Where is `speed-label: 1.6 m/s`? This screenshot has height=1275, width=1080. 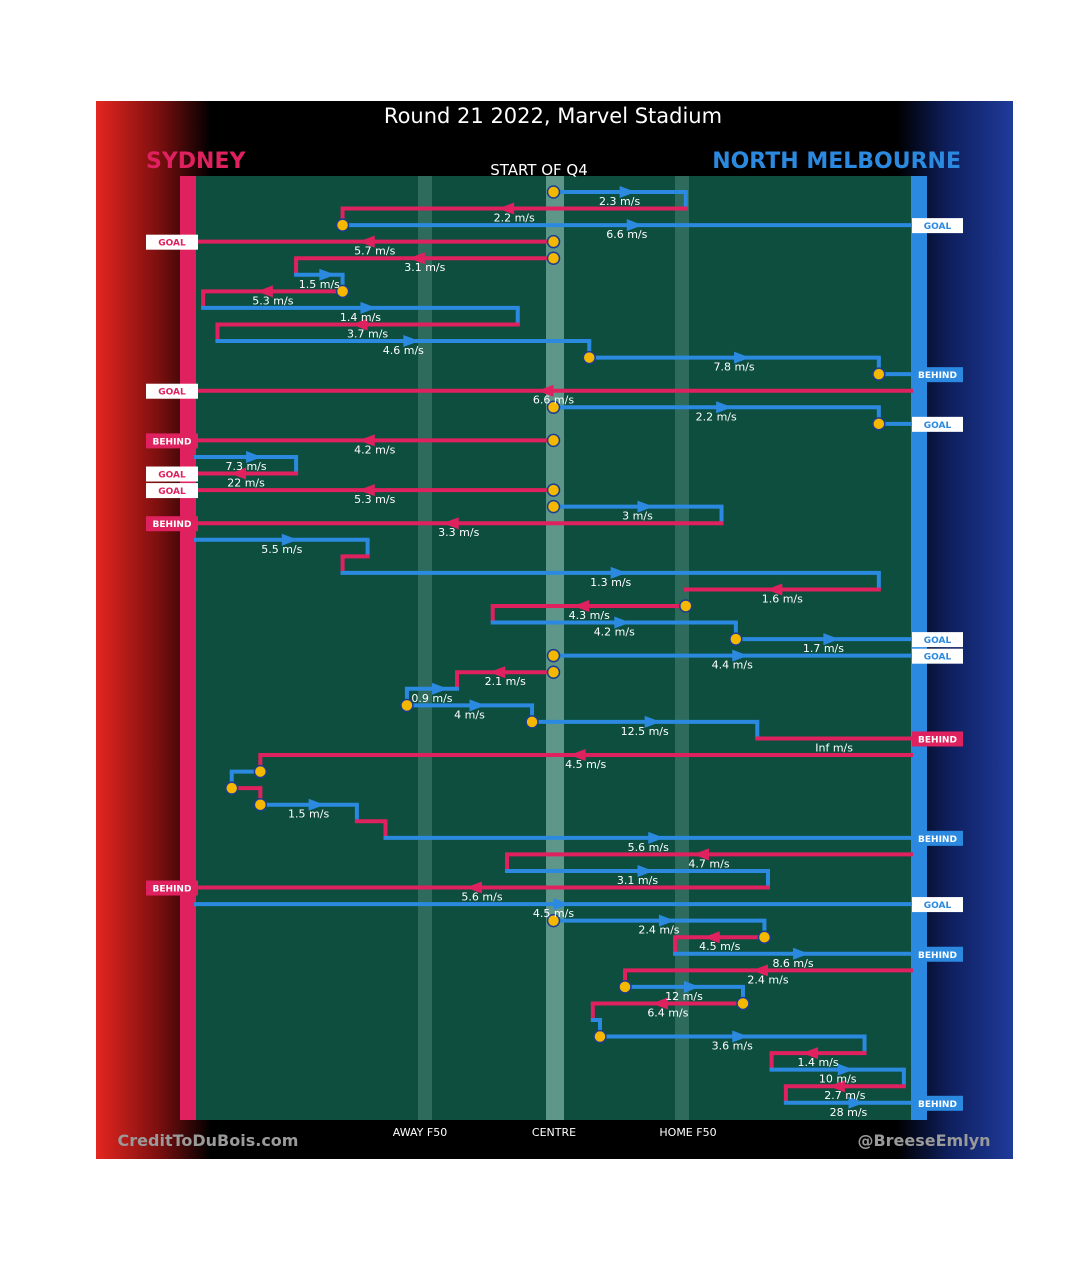 speed-label: 1.6 m/s is located at coordinates (782, 598).